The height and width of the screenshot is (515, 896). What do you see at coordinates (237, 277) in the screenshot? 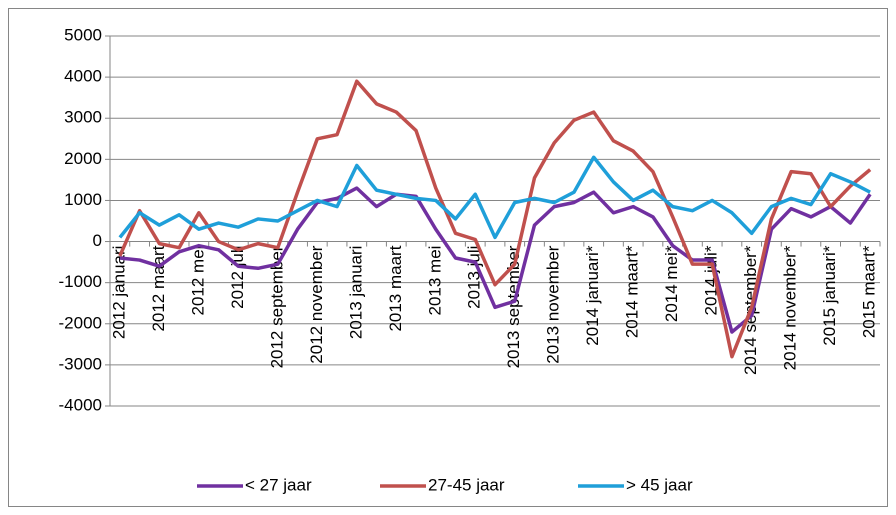
I see `x-tick-label: 2012 juli` at bounding box center [237, 277].